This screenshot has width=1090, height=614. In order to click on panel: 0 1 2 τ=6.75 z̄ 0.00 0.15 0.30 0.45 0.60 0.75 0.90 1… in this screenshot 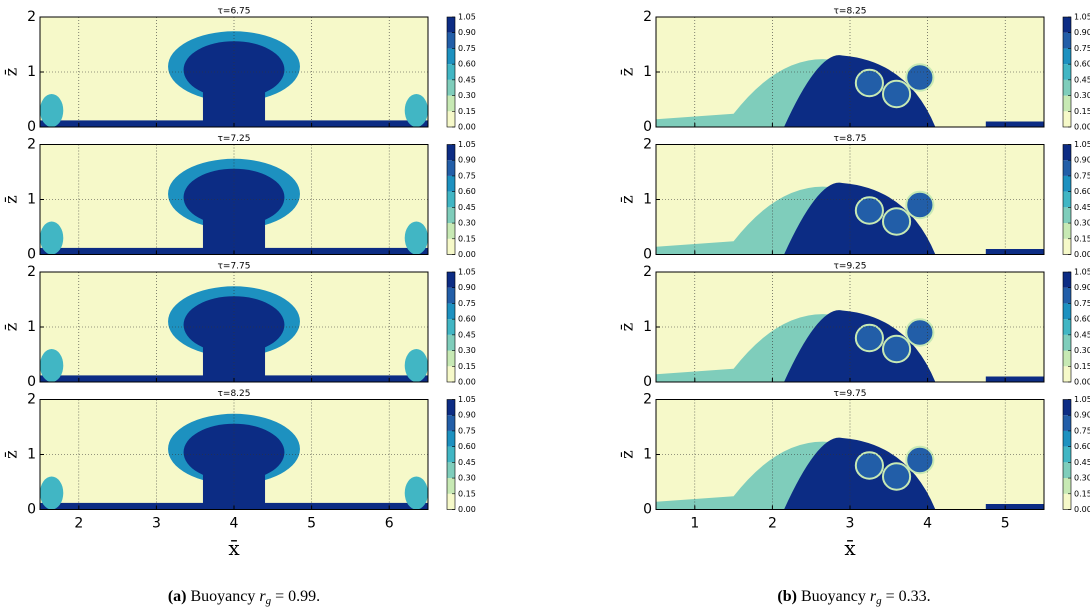, I will do `click(239, 71)`.